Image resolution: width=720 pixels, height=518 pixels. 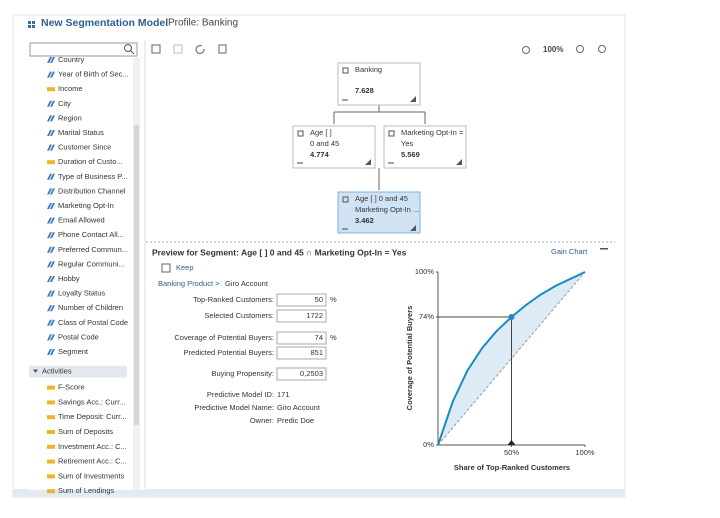 I want to click on attribute-item: Postal Code, so click(x=78, y=336).